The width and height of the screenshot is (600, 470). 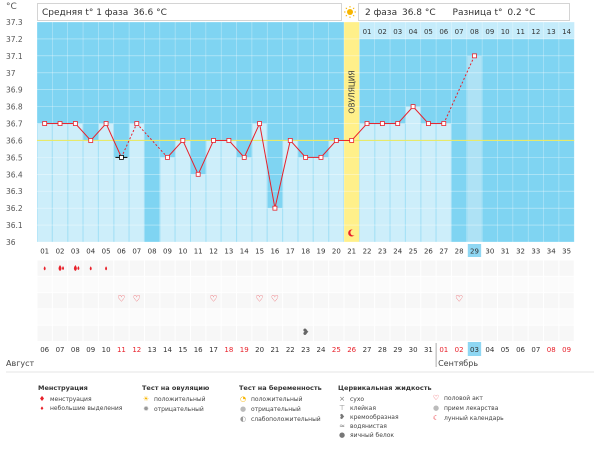 I want to click on calendar-date: 17, so click(x=213, y=350).